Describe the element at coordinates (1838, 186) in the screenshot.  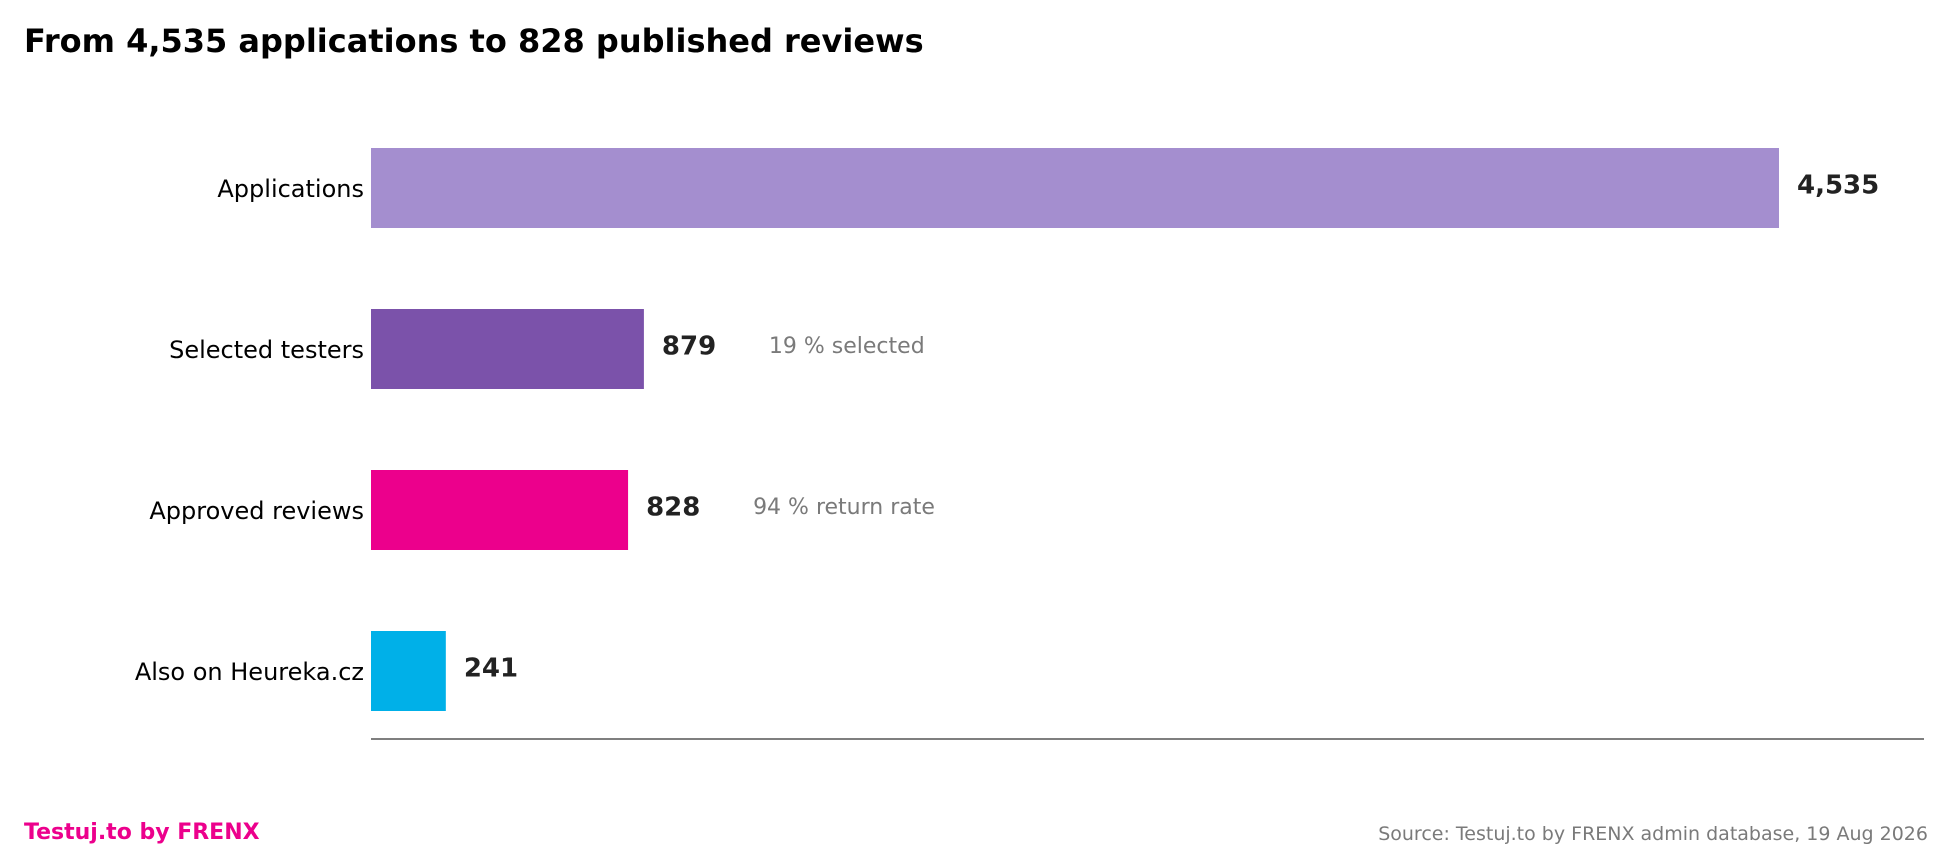
I see `value-label: 4,535` at that location.